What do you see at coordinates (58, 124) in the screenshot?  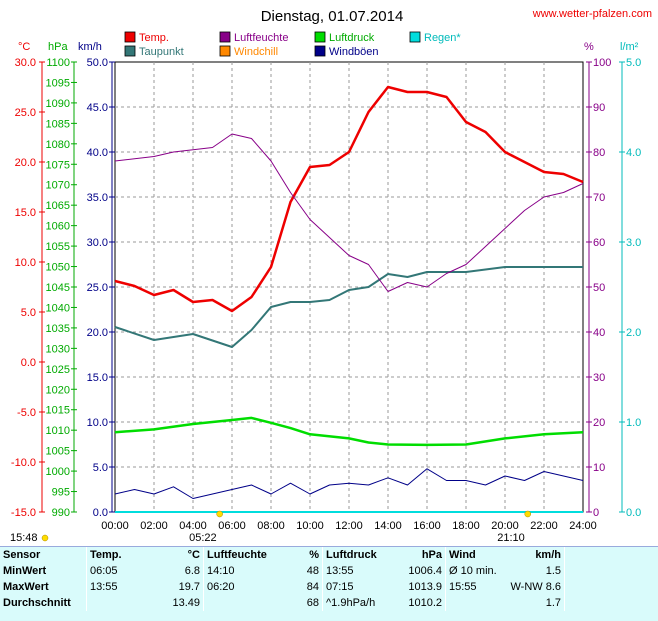 I see `pressure-axis-tick-label: 1085` at bounding box center [58, 124].